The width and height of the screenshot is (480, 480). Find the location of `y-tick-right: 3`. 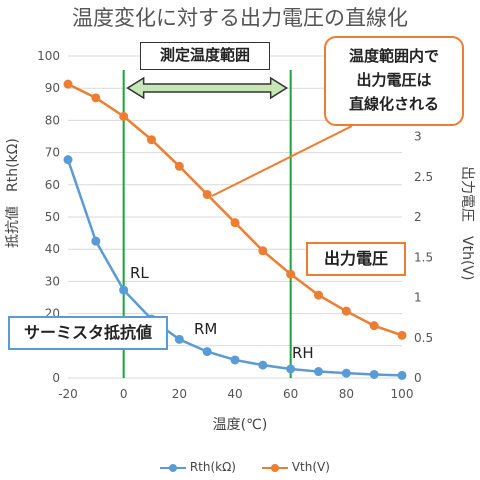

y-tick-right: 3 is located at coordinates (418, 137).